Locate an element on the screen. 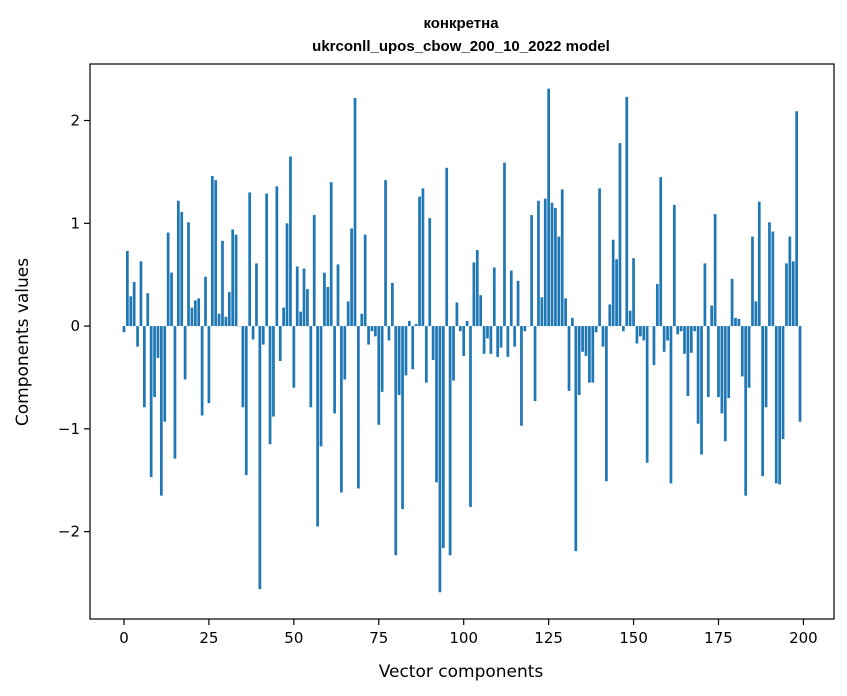 Image resolution: width=847 pixels, height=696 pixels. chart-title-line-2: ukrconll_upos_cbow_200_10_2022 model is located at coordinates (461, 46).